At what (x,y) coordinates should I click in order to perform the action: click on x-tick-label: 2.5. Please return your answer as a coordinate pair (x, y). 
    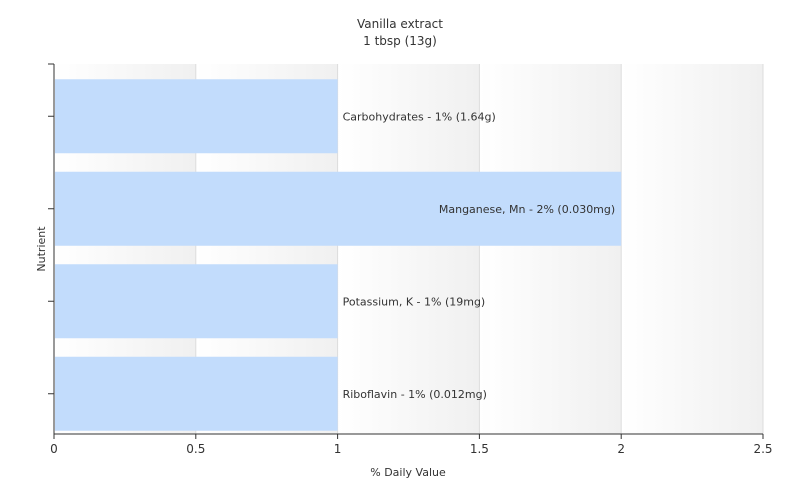
    Looking at the image, I should click on (762, 449).